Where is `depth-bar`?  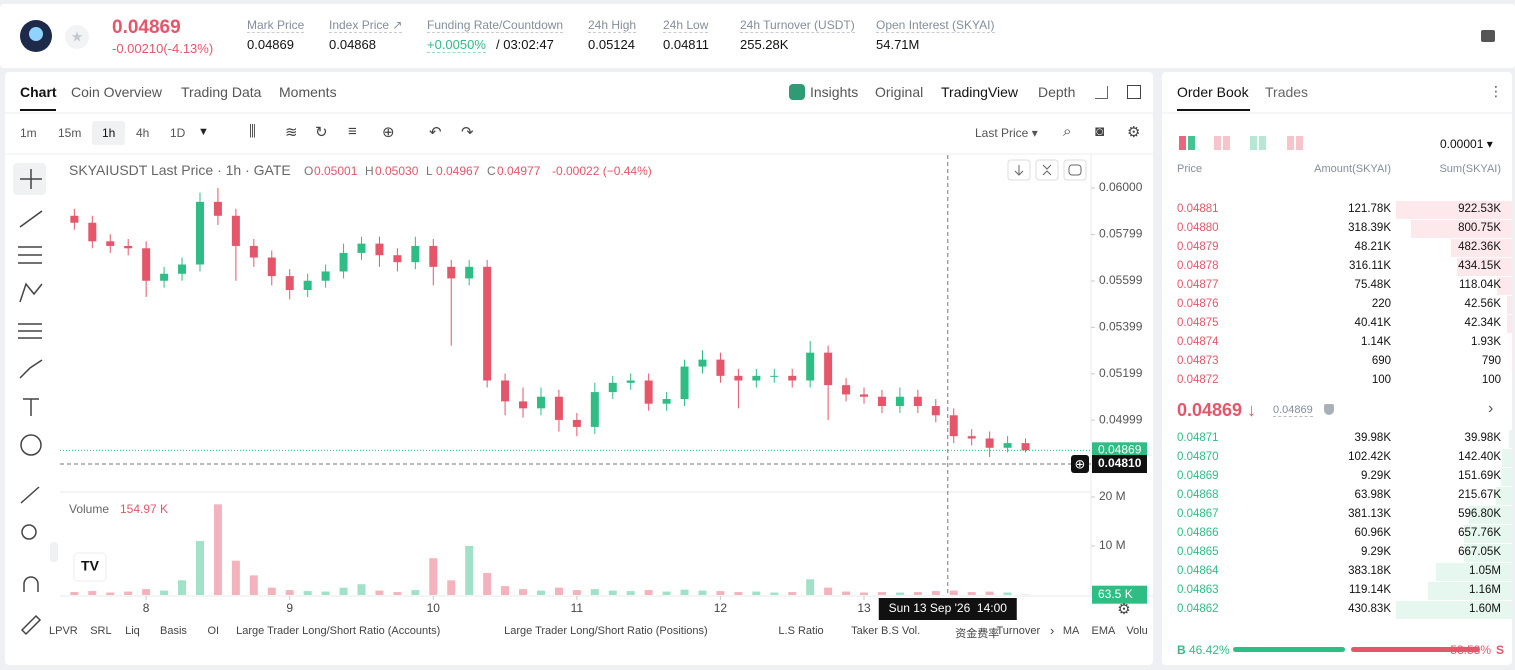
depth-bar is located at coordinates (1461, 229).